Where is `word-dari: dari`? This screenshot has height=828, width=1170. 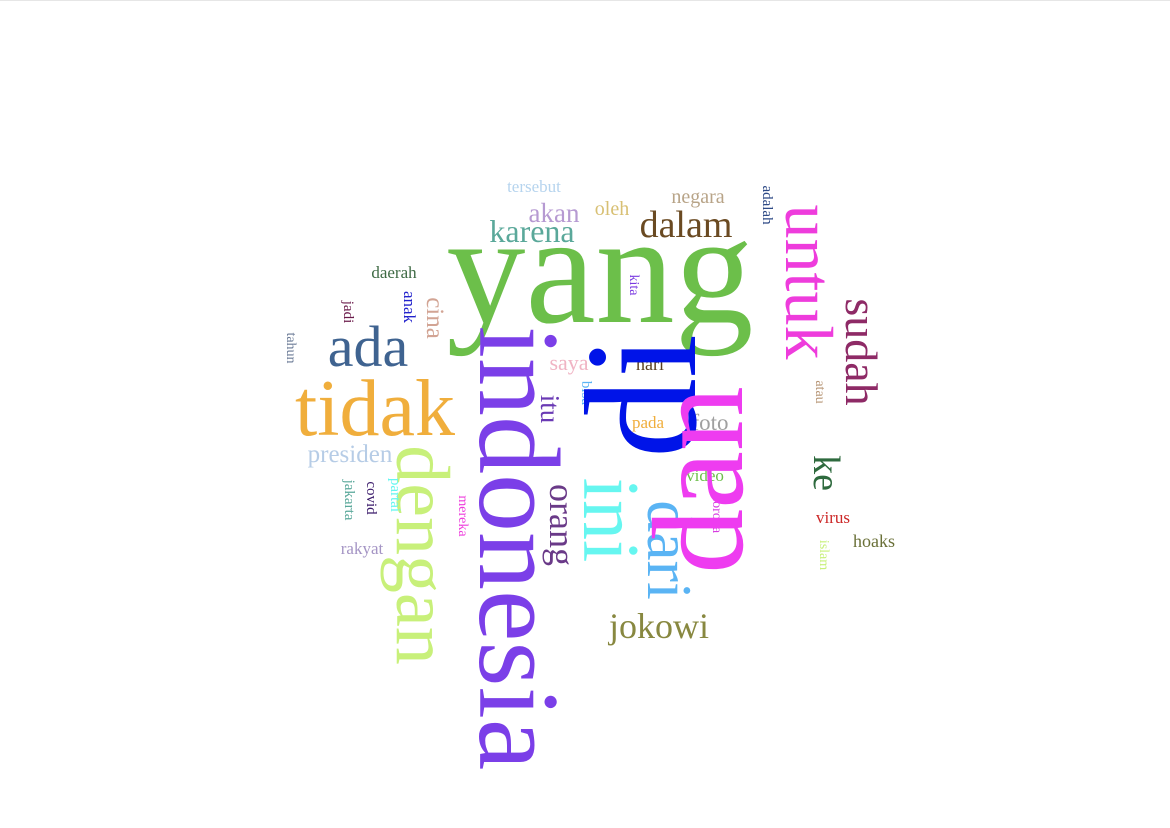 word-dari: dari is located at coordinates (669, 550).